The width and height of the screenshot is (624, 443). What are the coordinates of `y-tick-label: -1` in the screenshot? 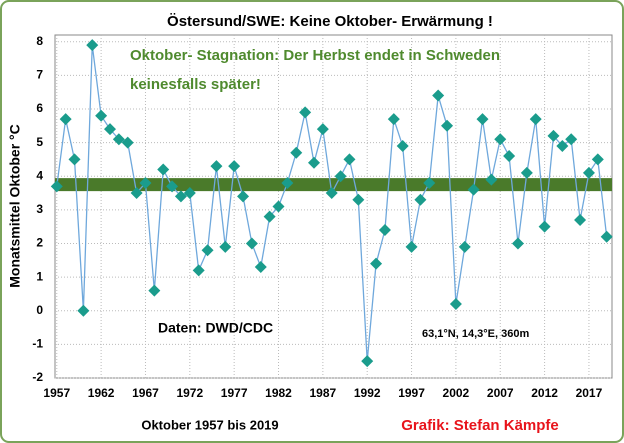 It's located at (37, 344).